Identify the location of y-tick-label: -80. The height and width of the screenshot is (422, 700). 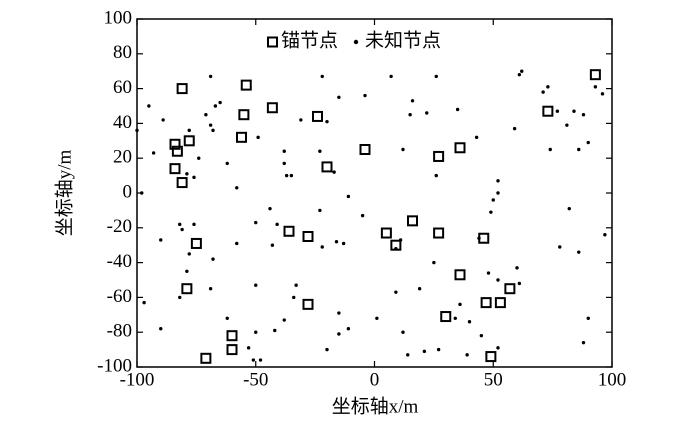
(119, 331).